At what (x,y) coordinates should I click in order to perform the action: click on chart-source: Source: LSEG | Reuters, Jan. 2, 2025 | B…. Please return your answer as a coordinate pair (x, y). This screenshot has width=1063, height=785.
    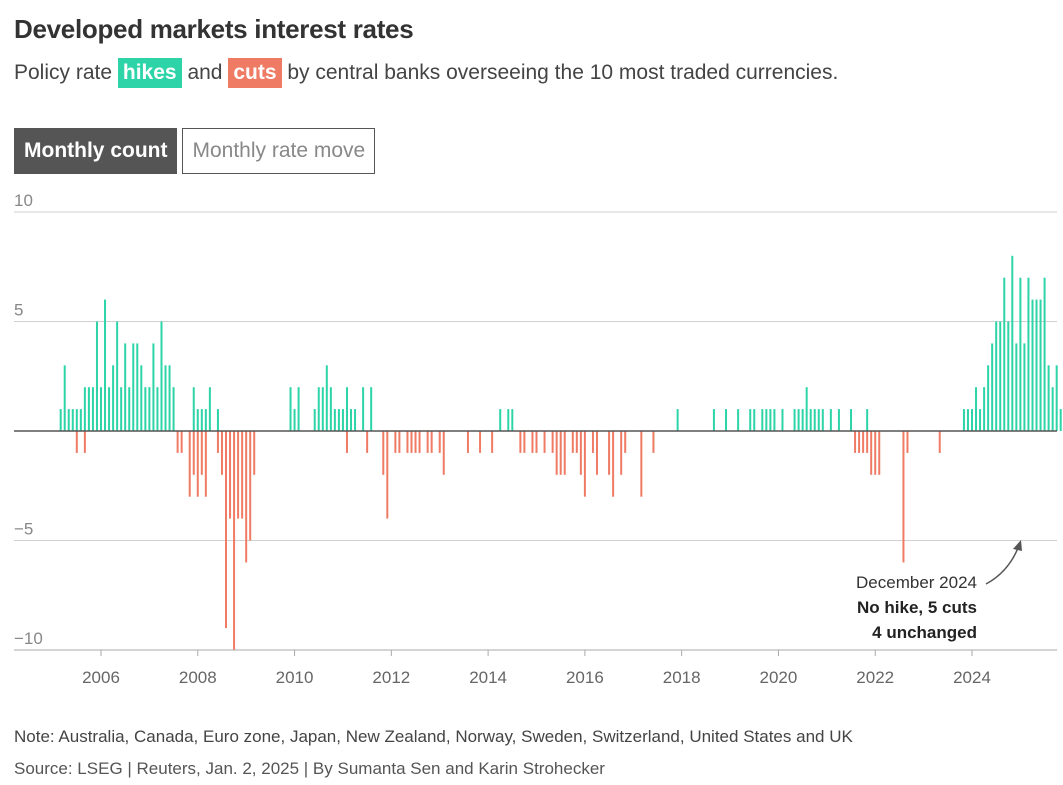
    Looking at the image, I should click on (309, 768).